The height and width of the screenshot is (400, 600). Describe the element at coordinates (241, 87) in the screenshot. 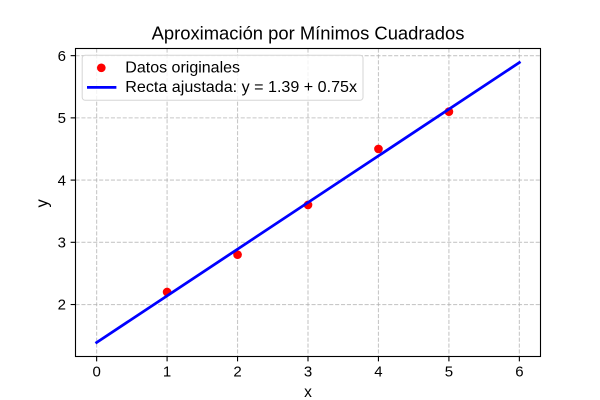

I see `svg-text:Recta ajustada: y = 1.39 + 0.7: Recta ajustada: y = 1.39 + 0.75x` at that location.